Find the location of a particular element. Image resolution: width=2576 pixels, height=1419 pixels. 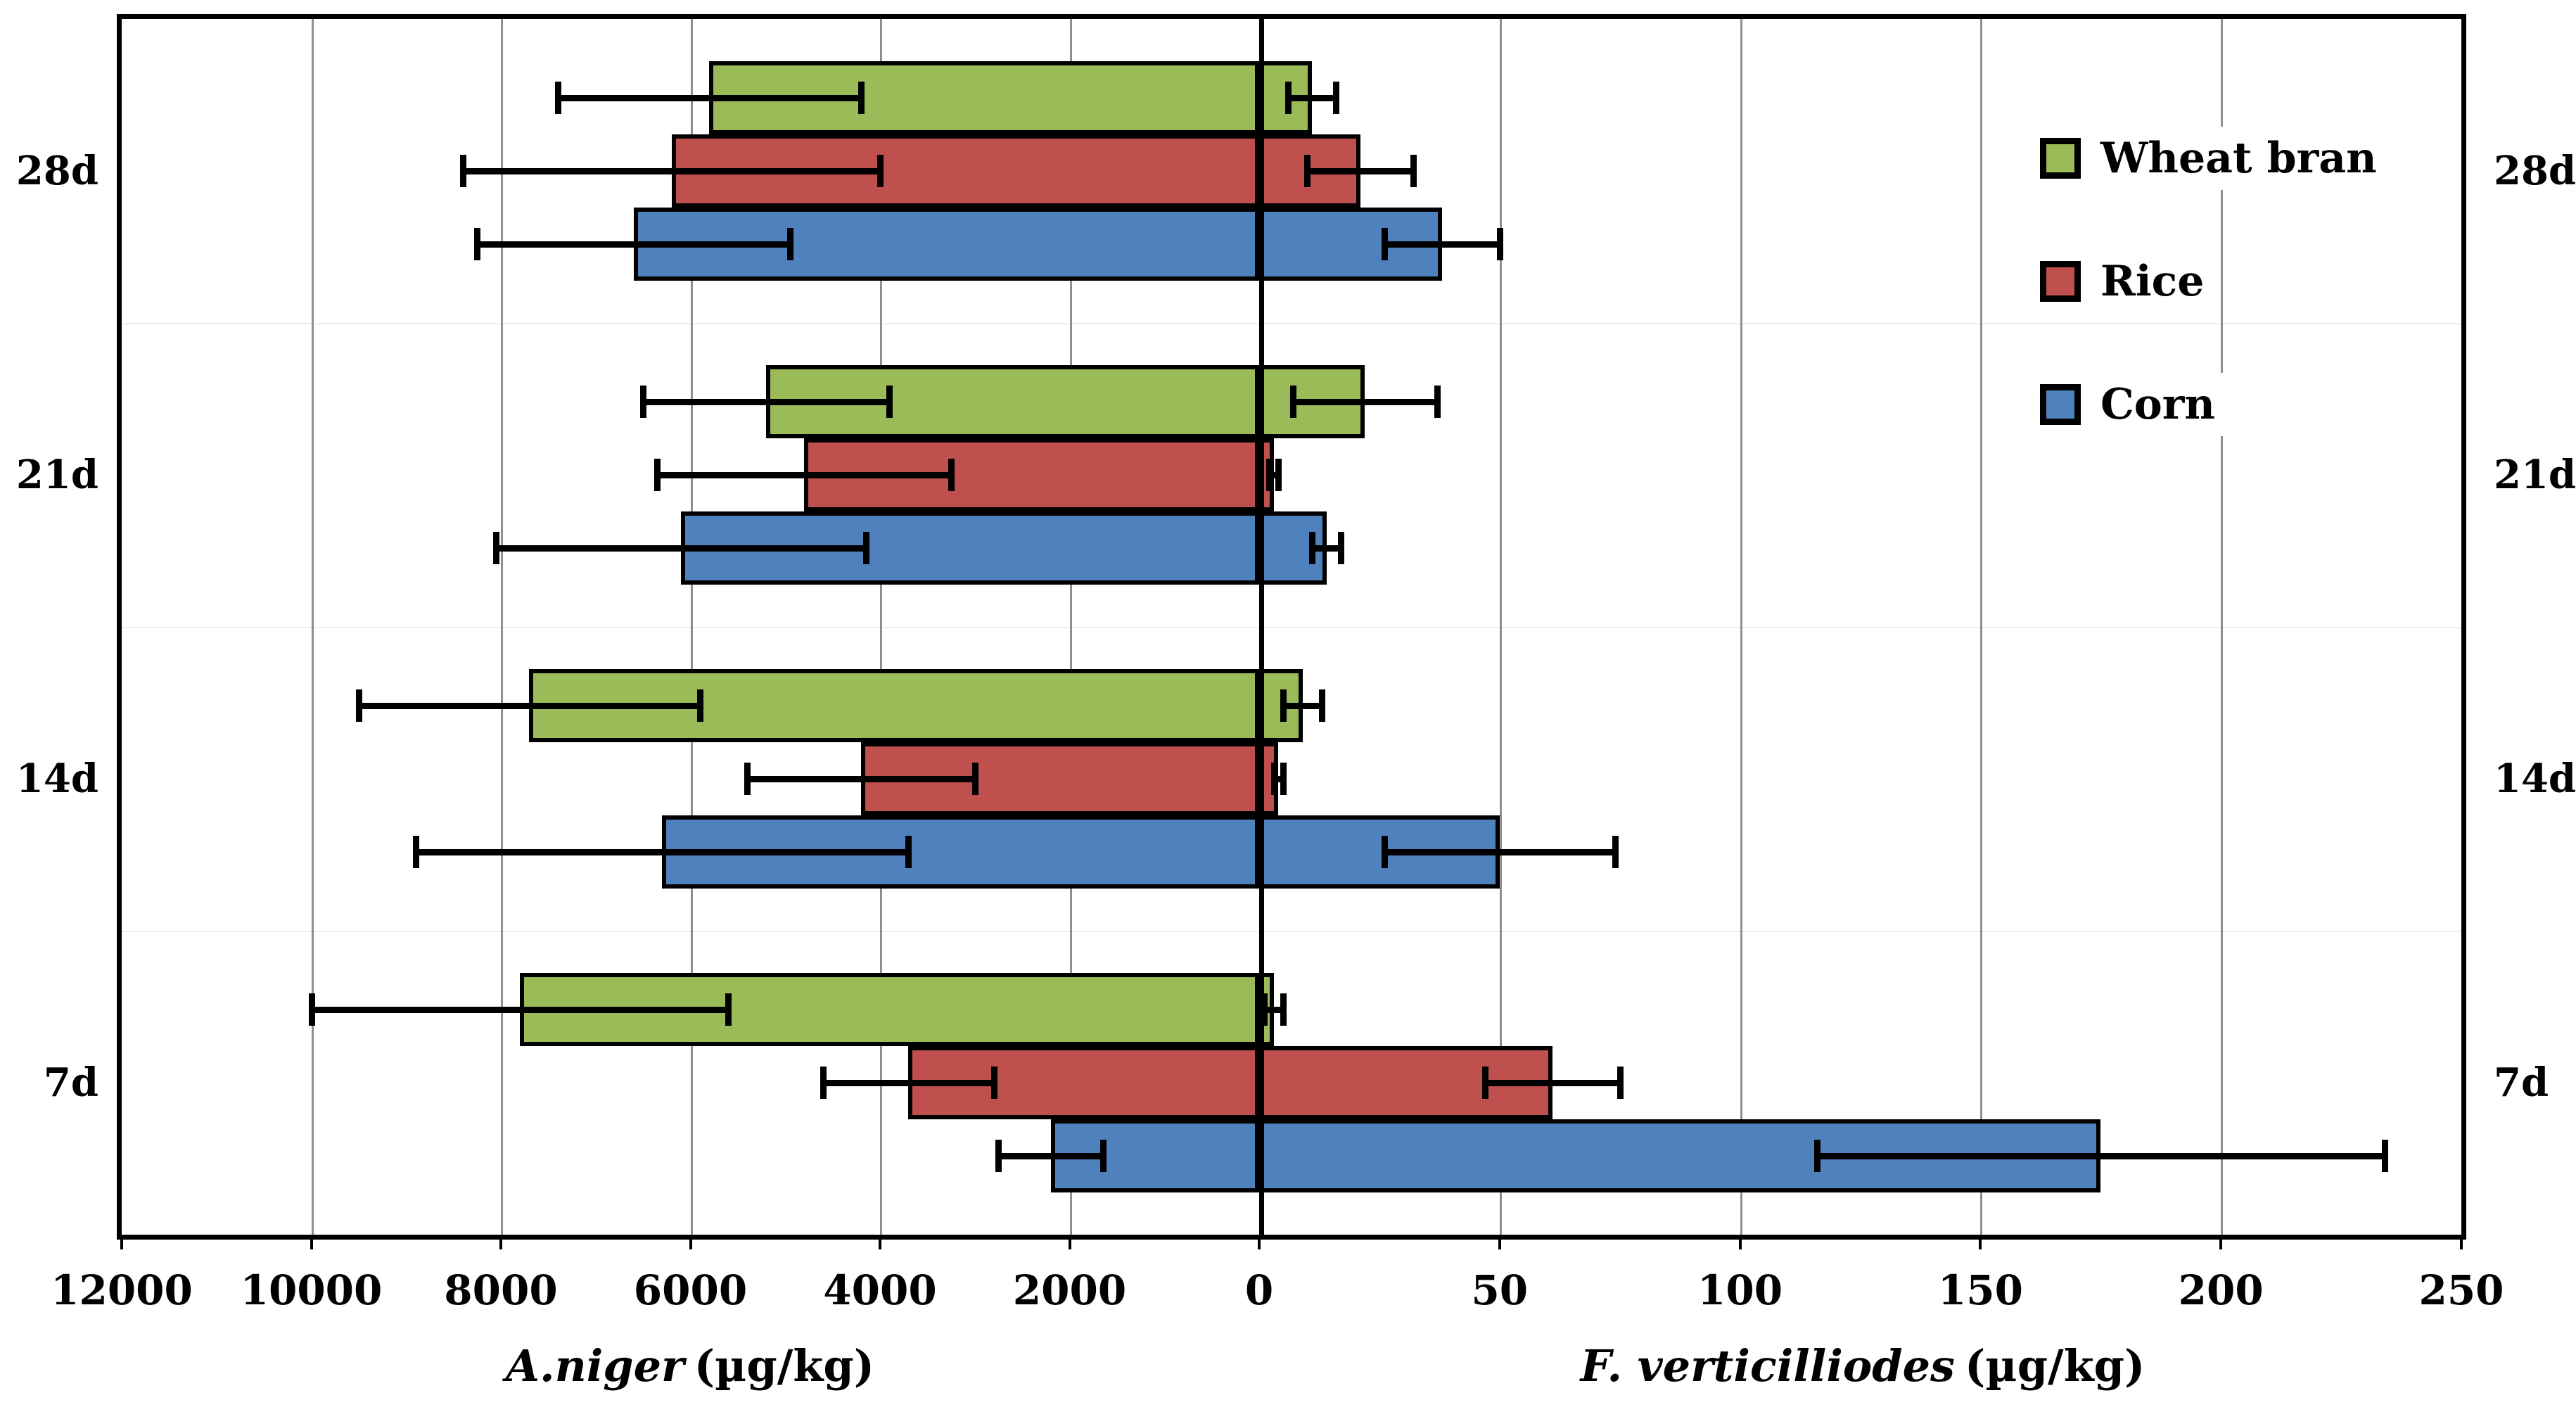

errorbar-wheat-bran-14d-aniger is located at coordinates (529, 705).